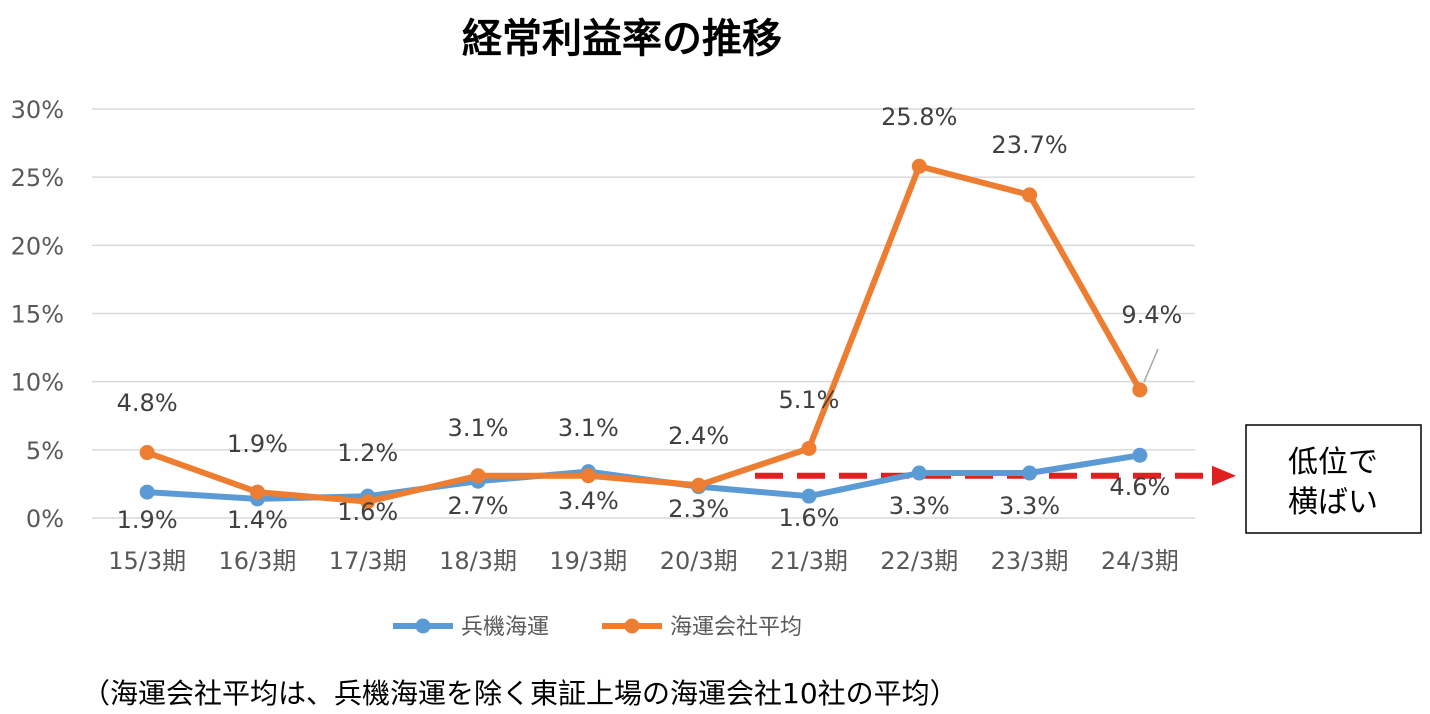  Describe the element at coordinates (588, 501) in the screenshot. I see `data-label: 3.4%` at that location.